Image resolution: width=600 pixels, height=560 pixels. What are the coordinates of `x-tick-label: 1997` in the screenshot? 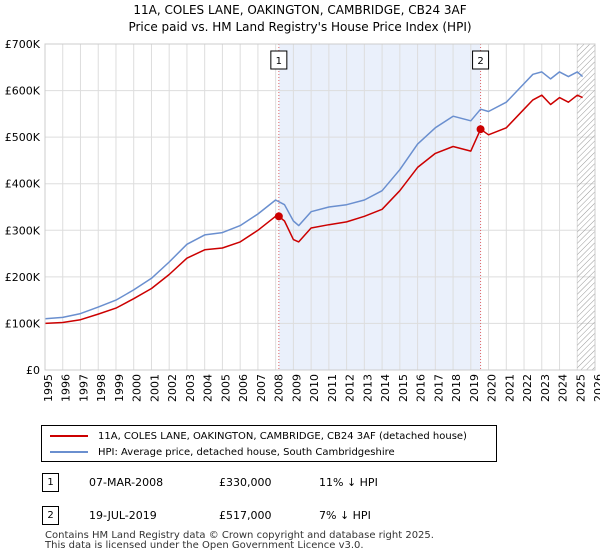 It's located at (83, 388).